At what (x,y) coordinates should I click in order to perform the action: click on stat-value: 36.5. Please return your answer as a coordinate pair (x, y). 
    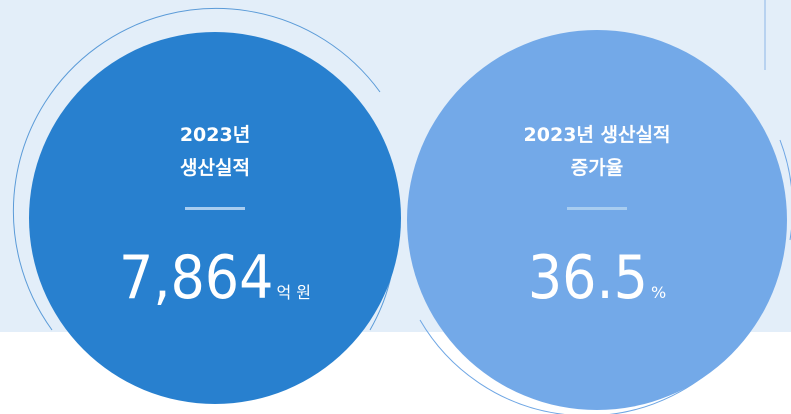
    Looking at the image, I should click on (588, 278).